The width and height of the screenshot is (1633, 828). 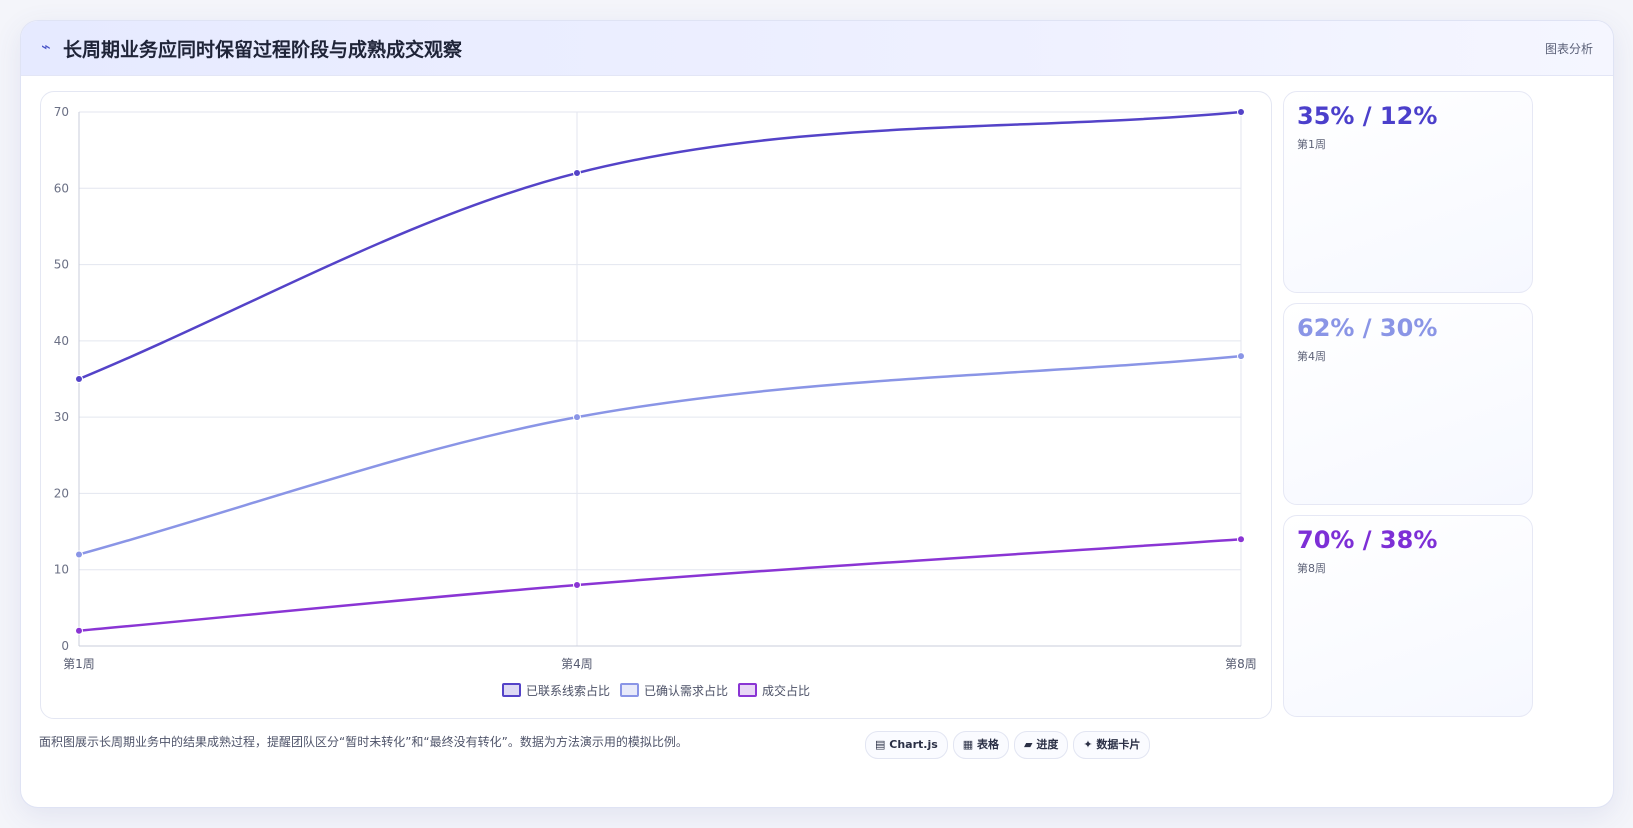 I want to click on chart-line-icon: ⌁, so click(x=46, y=46).